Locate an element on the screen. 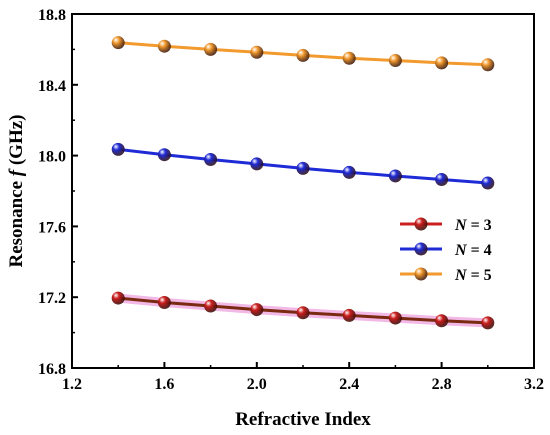 This screenshot has width=550, height=435. legend-label-value: = 4 is located at coordinates (479, 250).